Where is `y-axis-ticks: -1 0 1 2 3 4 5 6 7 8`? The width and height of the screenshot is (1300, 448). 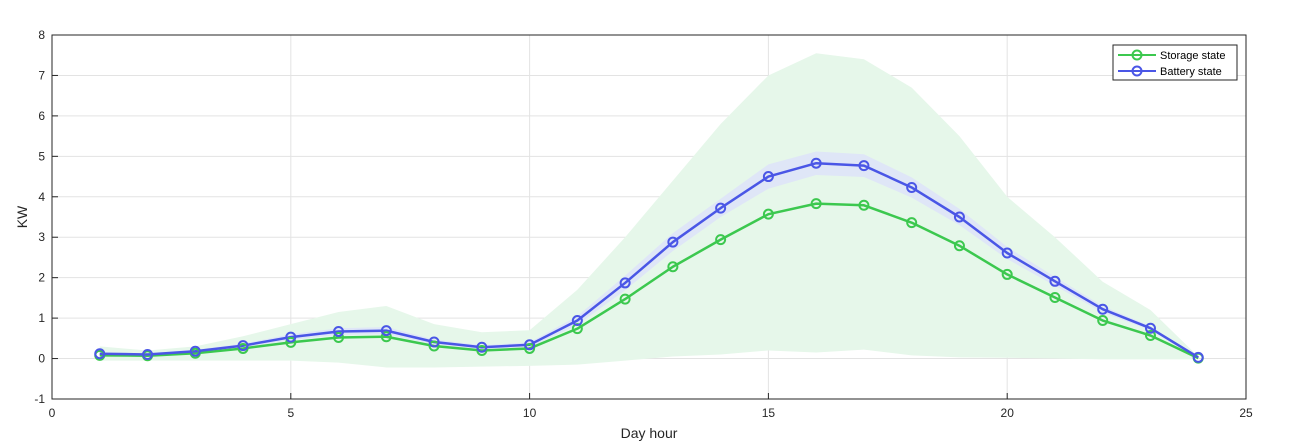 y-axis-ticks: -1 0 1 2 3 4 5 6 7 8 is located at coordinates (46, 217).